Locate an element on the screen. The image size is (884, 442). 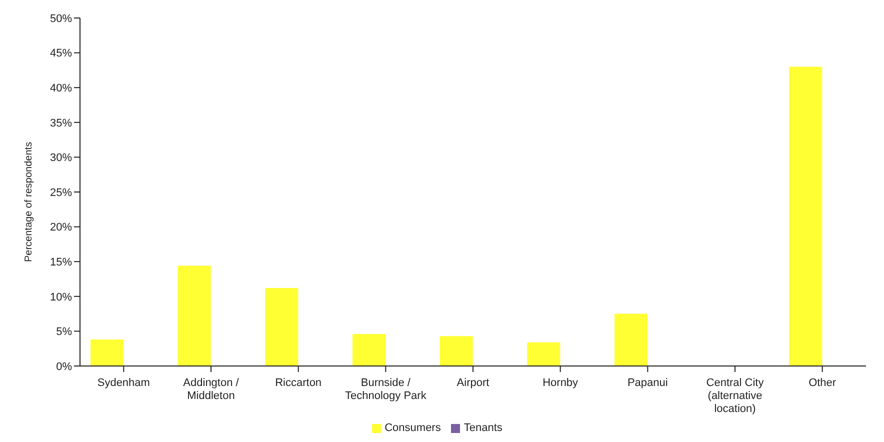
x-tick-label: Hornby is located at coordinates (560, 383).